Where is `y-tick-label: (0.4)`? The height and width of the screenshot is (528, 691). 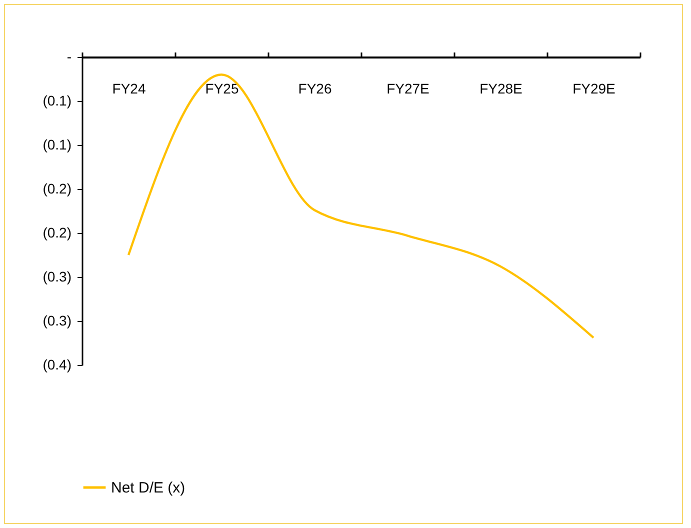 y-tick-label: (0.4) is located at coordinates (57, 364).